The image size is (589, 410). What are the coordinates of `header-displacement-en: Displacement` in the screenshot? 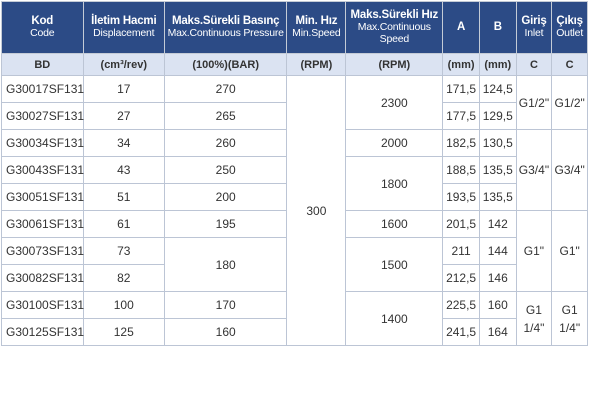 It's located at (124, 33).